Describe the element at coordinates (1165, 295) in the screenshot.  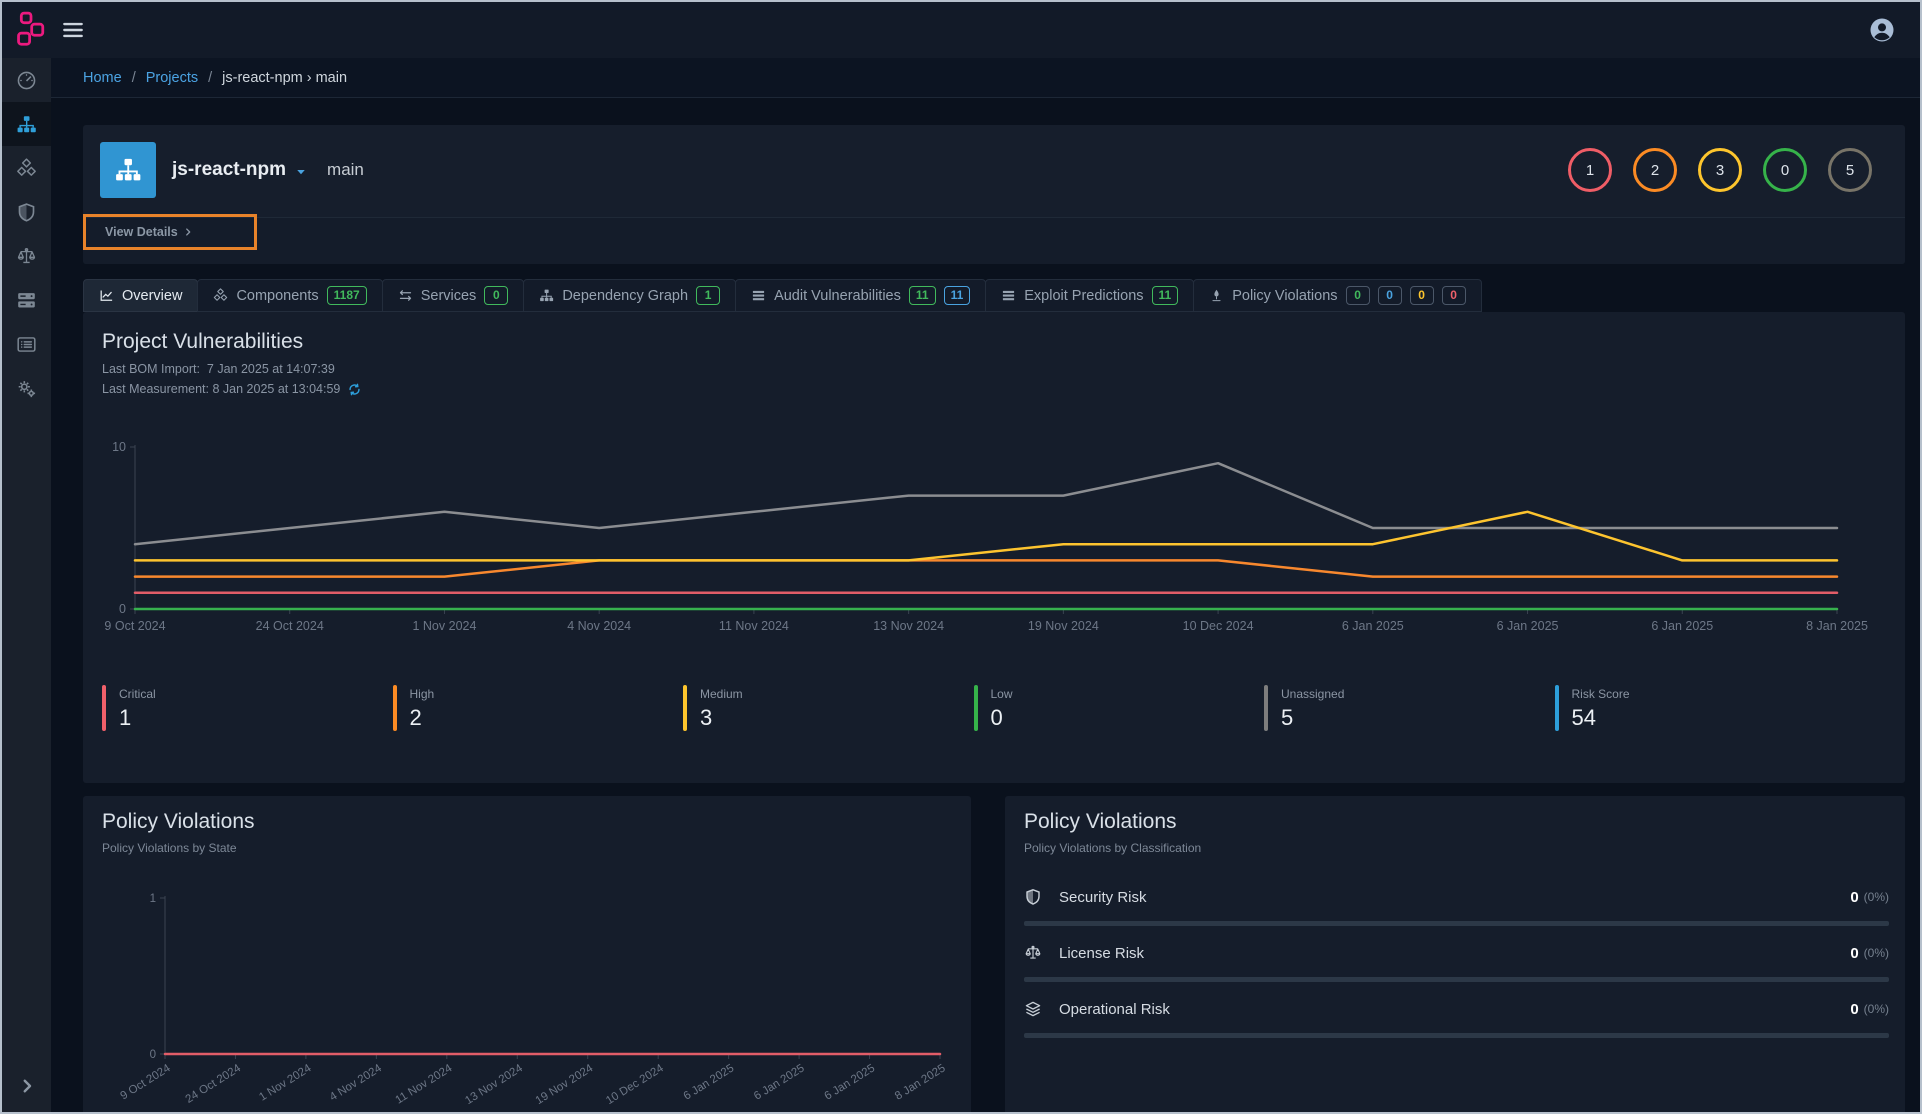
I see `tab-badge: 11` at that location.